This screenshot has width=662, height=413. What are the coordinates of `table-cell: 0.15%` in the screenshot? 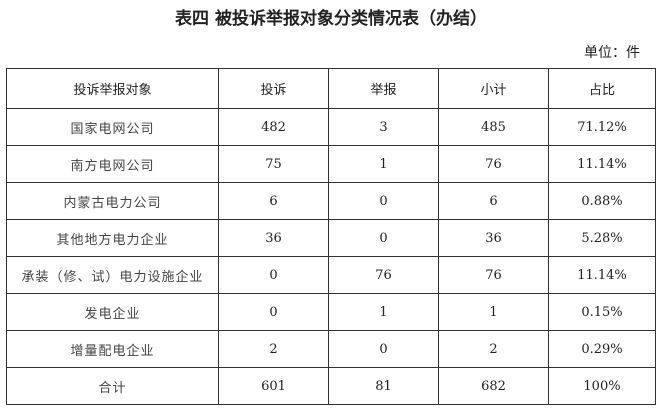 It's located at (602, 312).